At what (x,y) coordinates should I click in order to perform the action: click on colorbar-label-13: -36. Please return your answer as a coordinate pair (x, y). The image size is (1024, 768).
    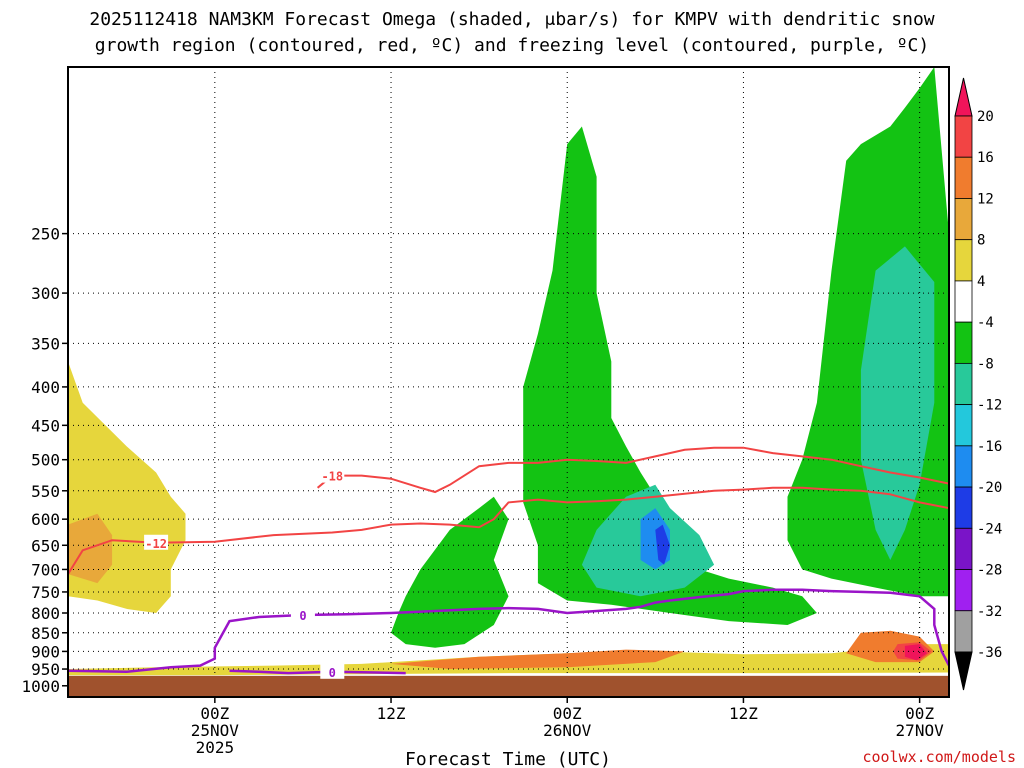
    Looking at the image, I should click on (989, 653).